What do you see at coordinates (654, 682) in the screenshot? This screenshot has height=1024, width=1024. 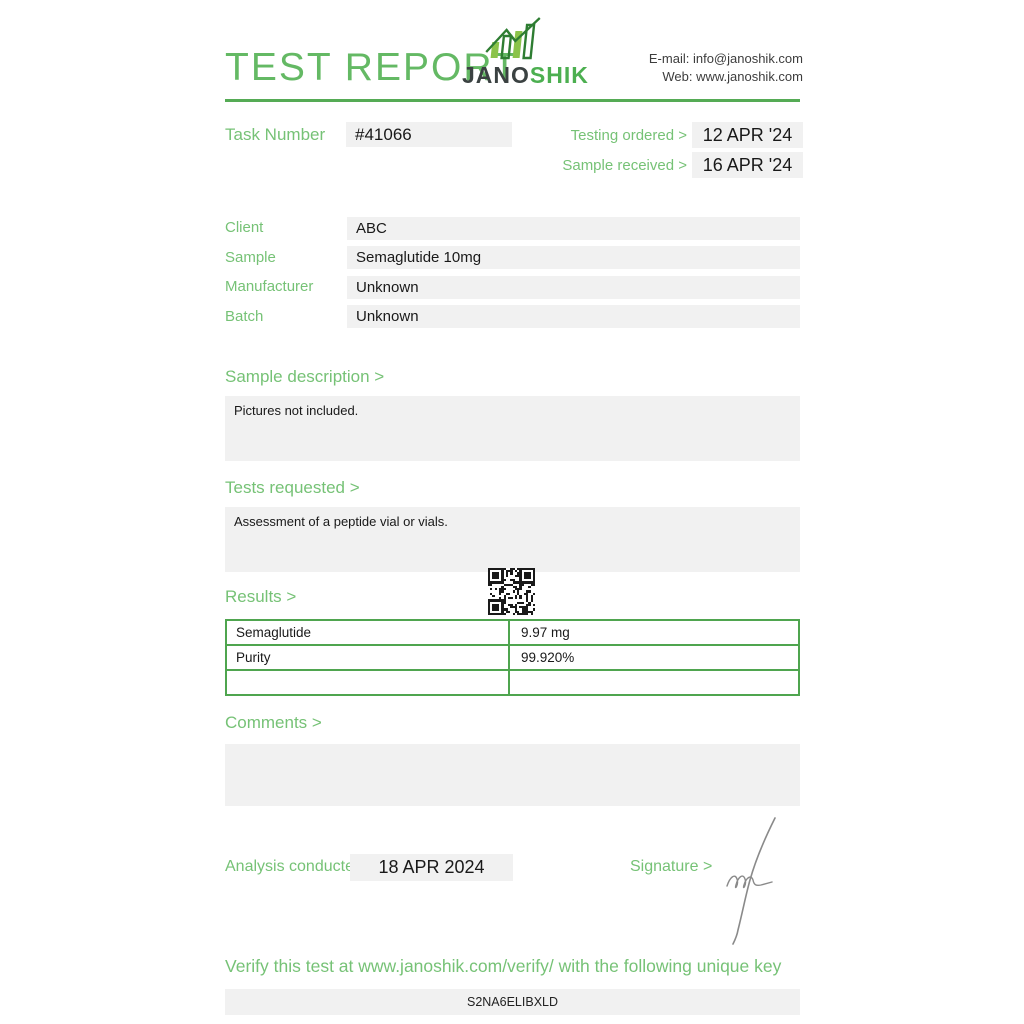 I see `result-value` at bounding box center [654, 682].